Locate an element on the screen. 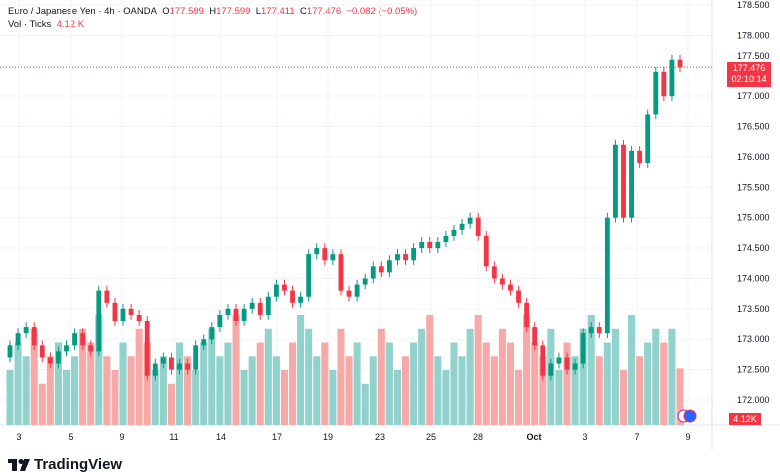 This screenshot has height=473, width=780. volume-label: Vol · Ticks is located at coordinates (30, 24).